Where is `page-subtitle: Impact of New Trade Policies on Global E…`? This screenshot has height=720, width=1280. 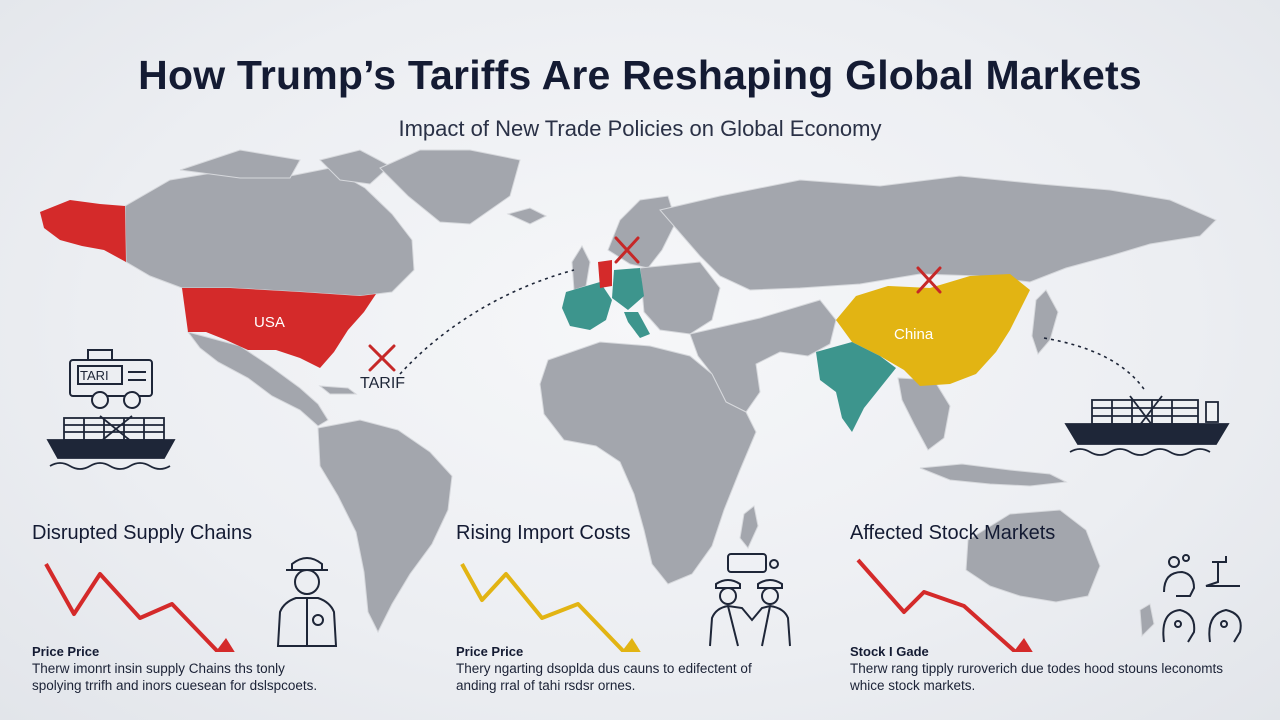
page-subtitle: Impact of New Trade Policies on Global E… is located at coordinates (640, 128).